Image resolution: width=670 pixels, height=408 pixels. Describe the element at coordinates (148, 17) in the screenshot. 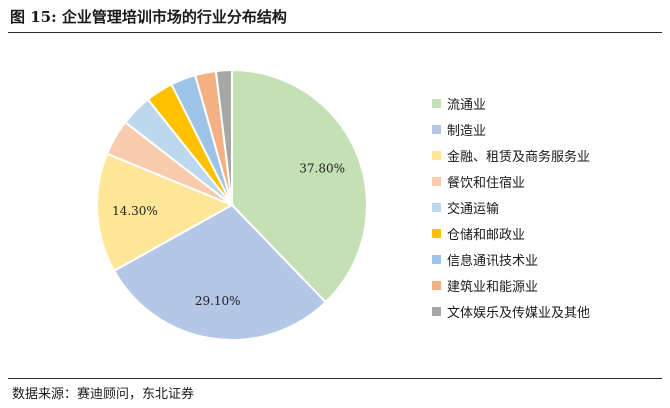

I see `chart-title: 图 15: 企业管理培训市场的行业分布结构` at that location.